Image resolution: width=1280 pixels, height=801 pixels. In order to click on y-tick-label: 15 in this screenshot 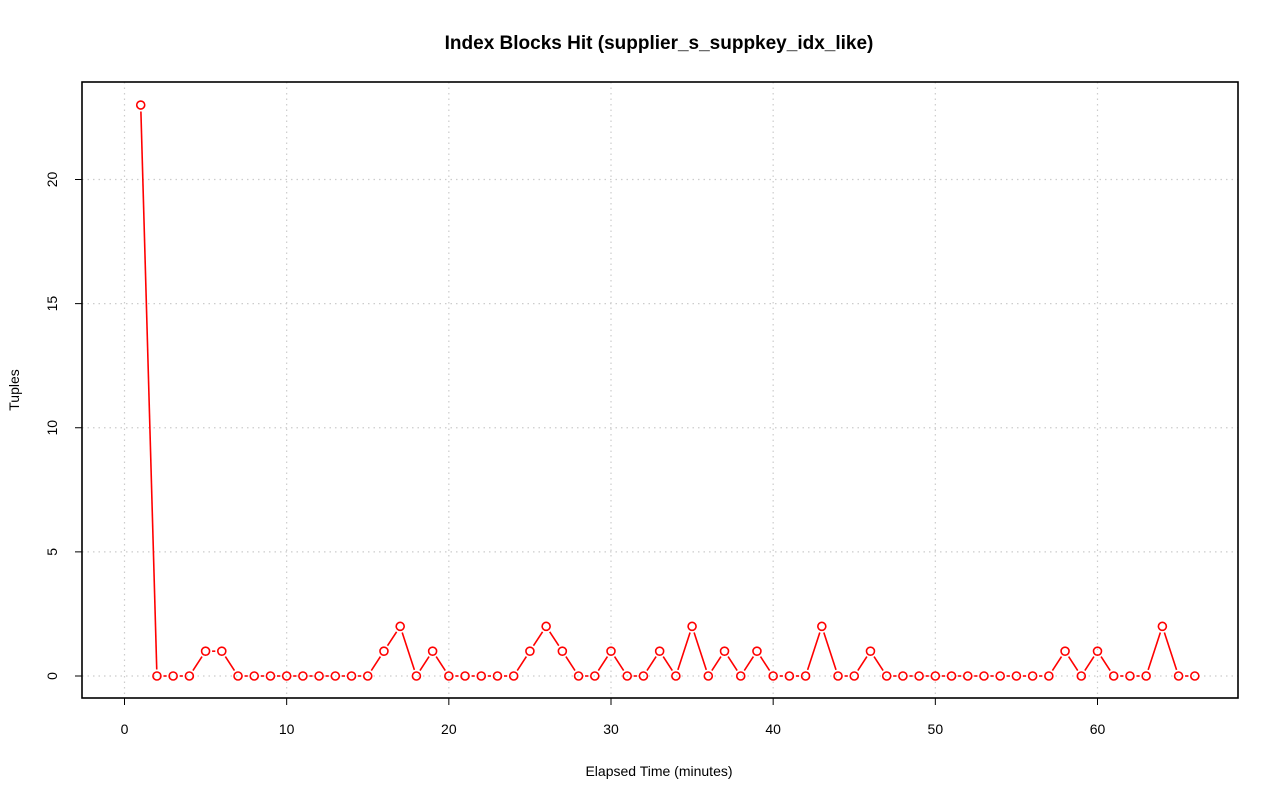, I will do `click(52, 304)`.